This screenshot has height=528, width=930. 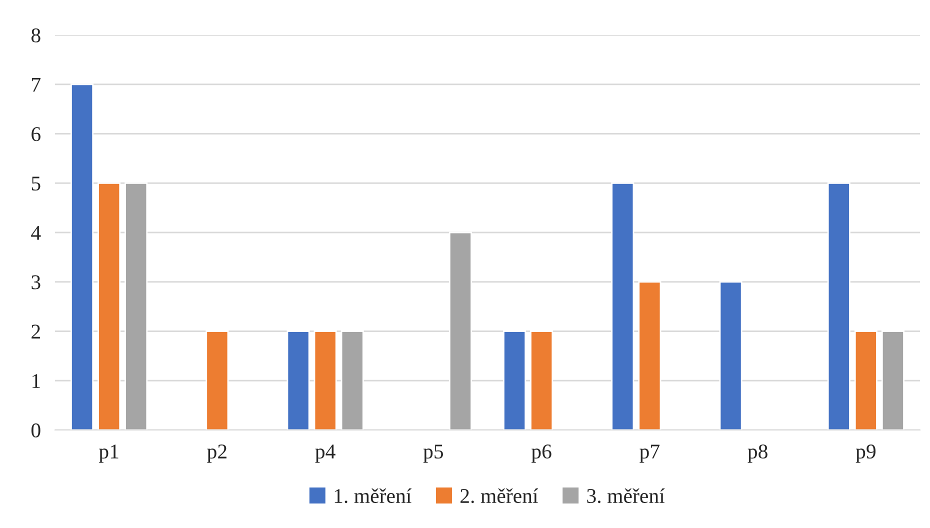 I want to click on x-tick-label: p8, so click(x=758, y=453).